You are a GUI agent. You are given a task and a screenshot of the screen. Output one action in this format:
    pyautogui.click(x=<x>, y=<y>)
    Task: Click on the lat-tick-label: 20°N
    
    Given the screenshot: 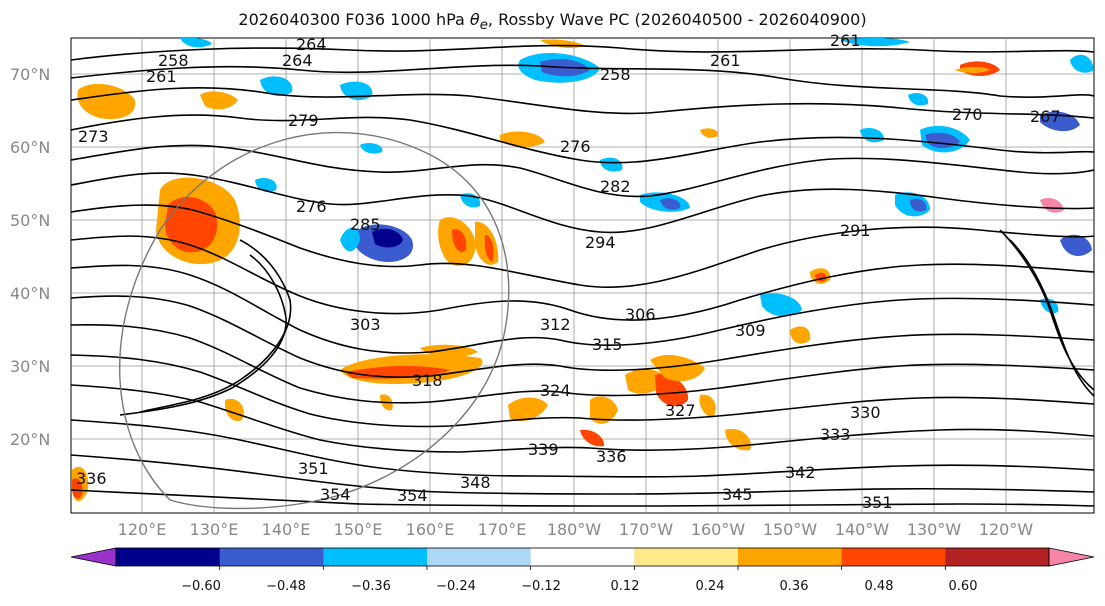 What is the action you would take?
    pyautogui.click(x=30, y=439)
    